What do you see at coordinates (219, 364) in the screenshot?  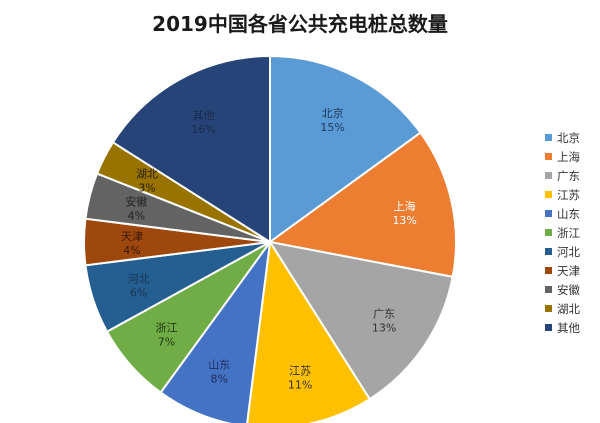 I see `slice-category-label: 山东` at bounding box center [219, 364].